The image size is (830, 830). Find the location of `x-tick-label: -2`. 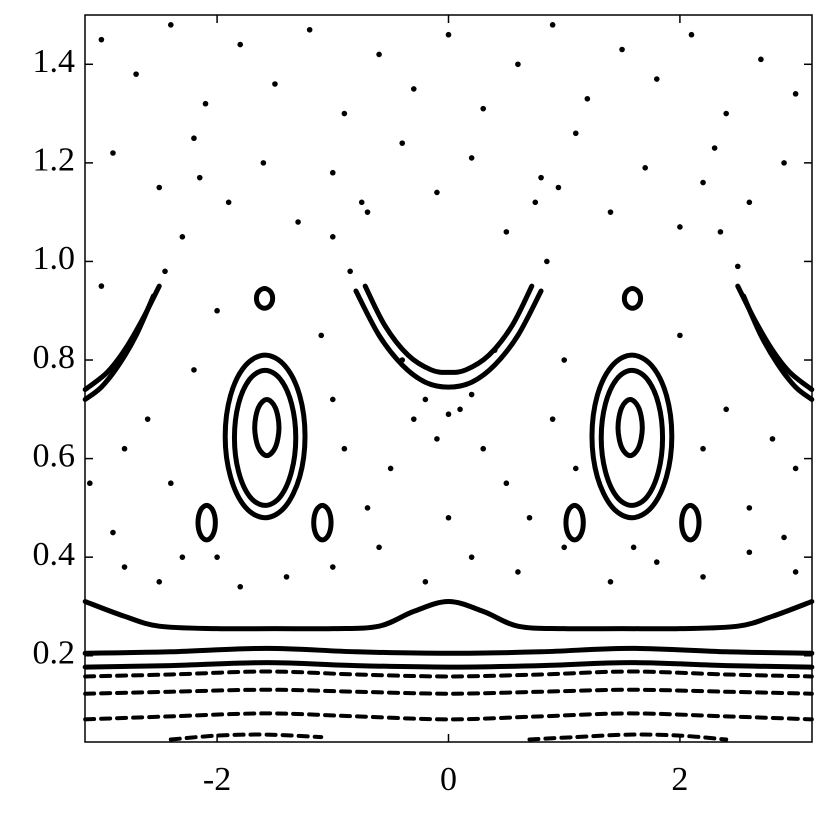

x-tick-label: -2 is located at coordinates (217, 779).